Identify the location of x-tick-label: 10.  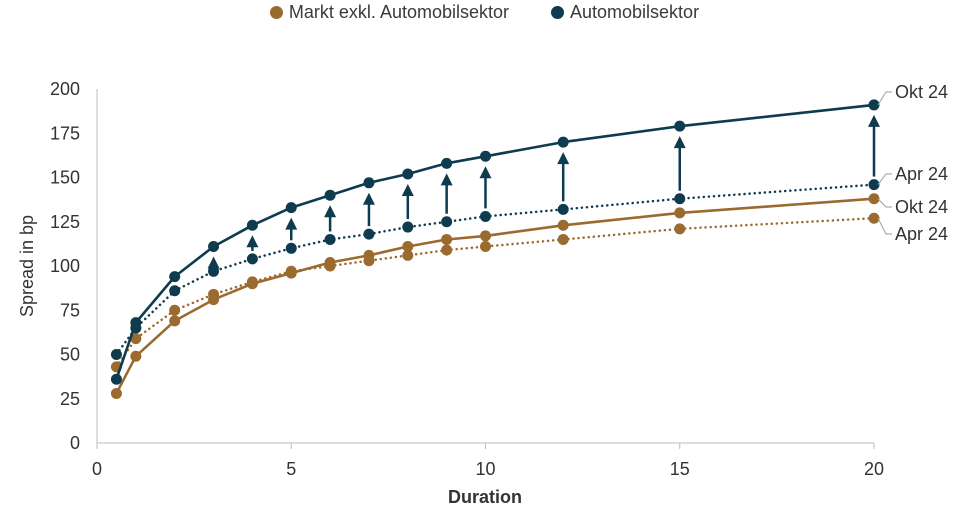
(485, 469).